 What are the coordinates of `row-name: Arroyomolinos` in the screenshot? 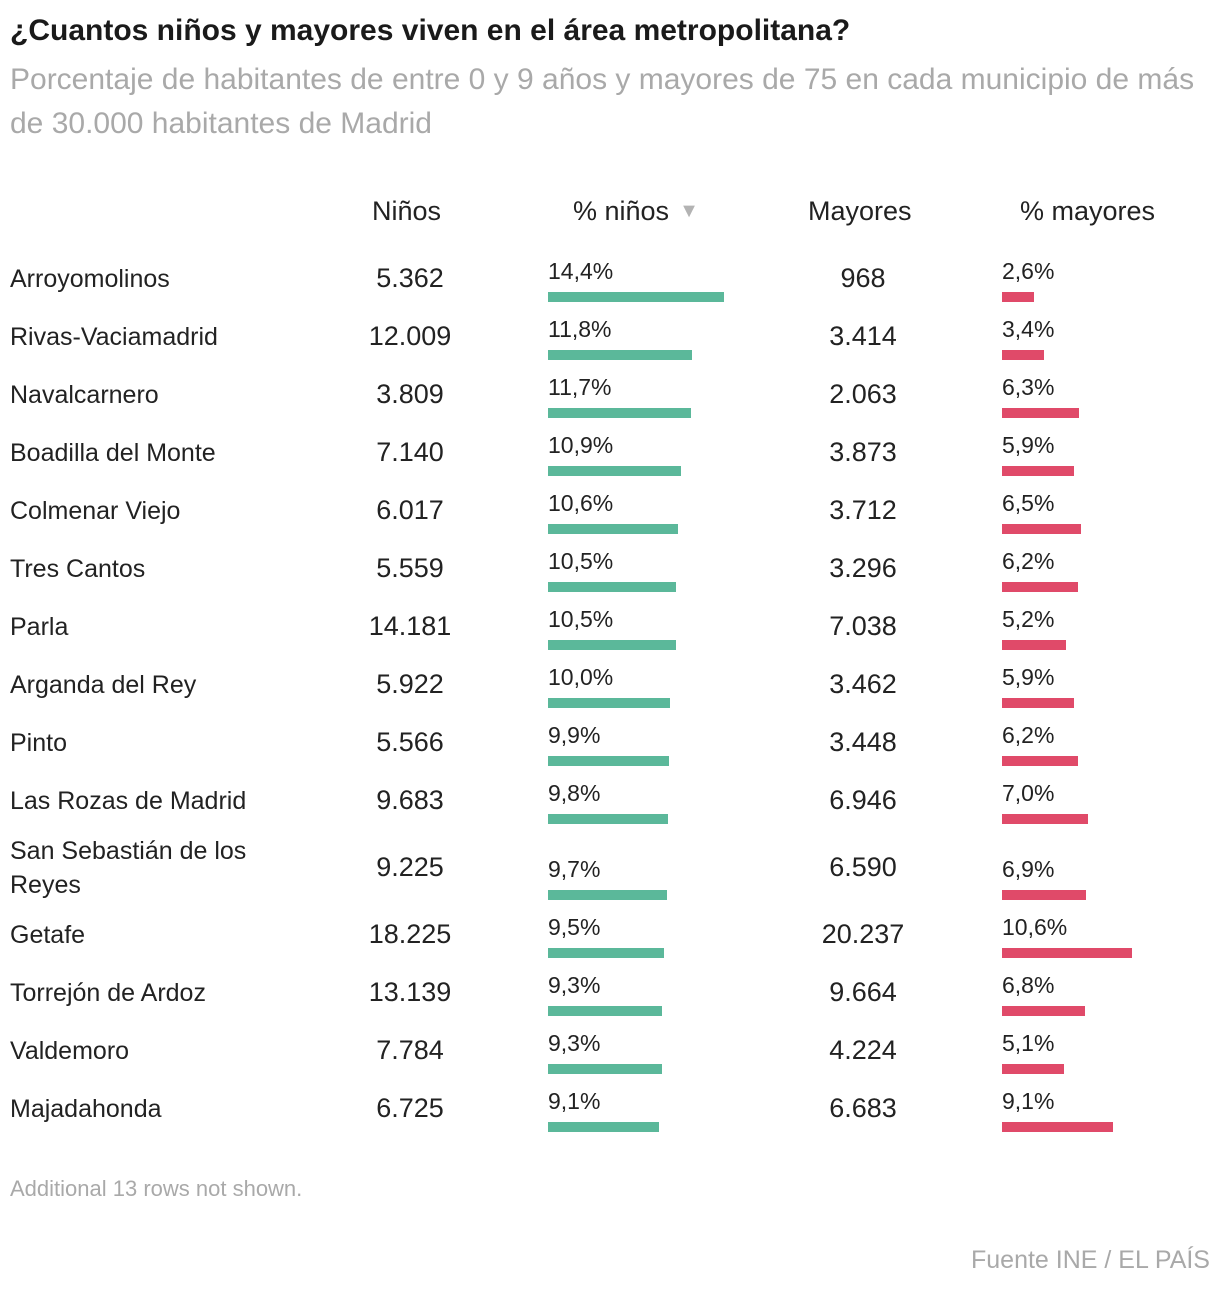 It's located at (90, 279).